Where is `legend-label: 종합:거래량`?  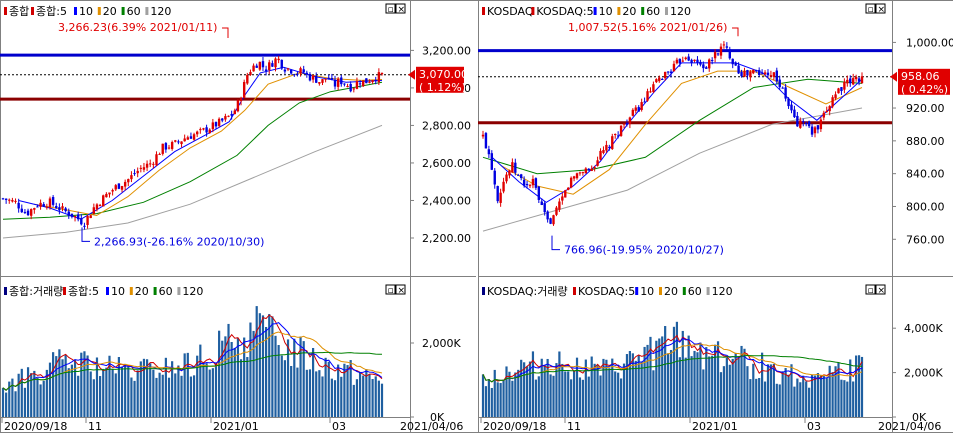
legend-label: 종합:거래량 is located at coordinates (36, 291).